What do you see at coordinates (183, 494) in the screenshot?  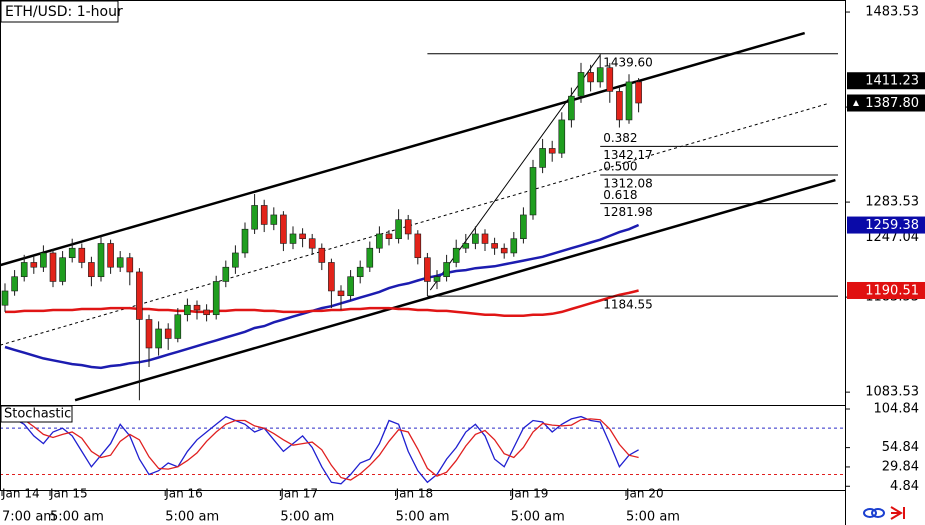 I see `x-tick-label: Jan 16` at bounding box center [183, 494].